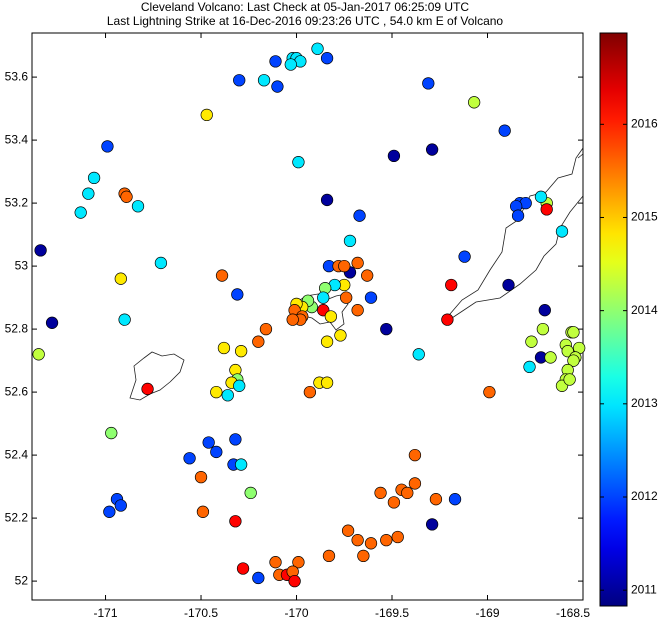 Image resolution: width=660 pixels, height=627 pixels. Describe the element at coordinates (17, 139) in the screenshot. I see `y-tick-label: 53.4` at that location.